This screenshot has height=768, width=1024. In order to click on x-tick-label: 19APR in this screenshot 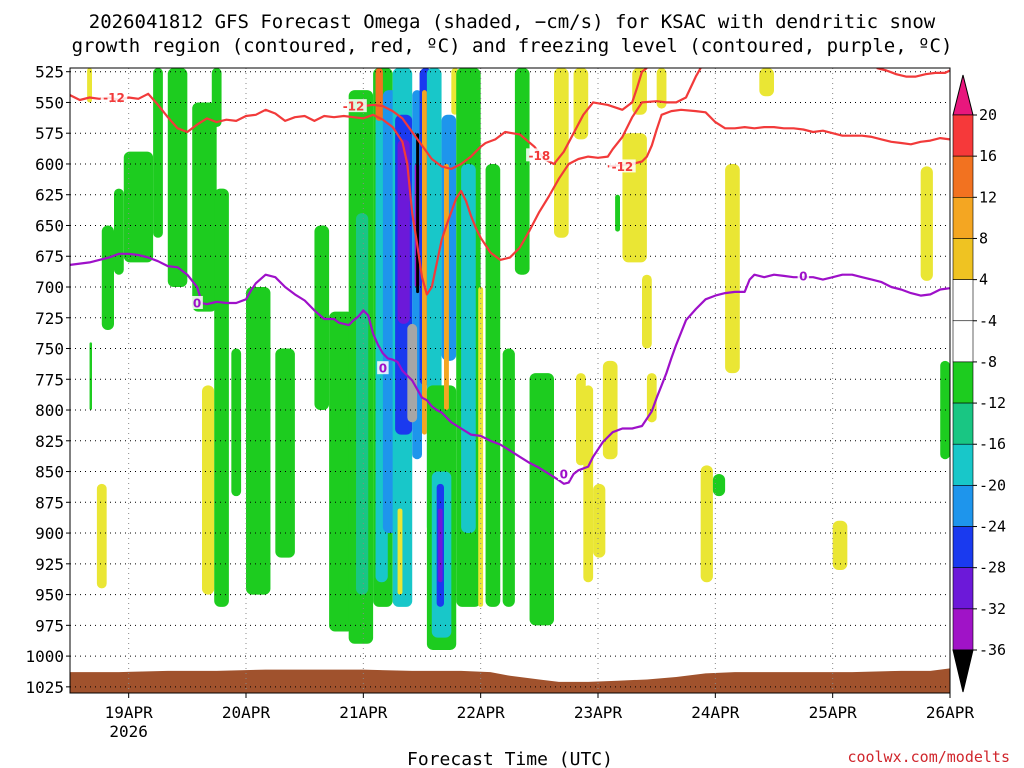, I will do `click(129, 712)`.